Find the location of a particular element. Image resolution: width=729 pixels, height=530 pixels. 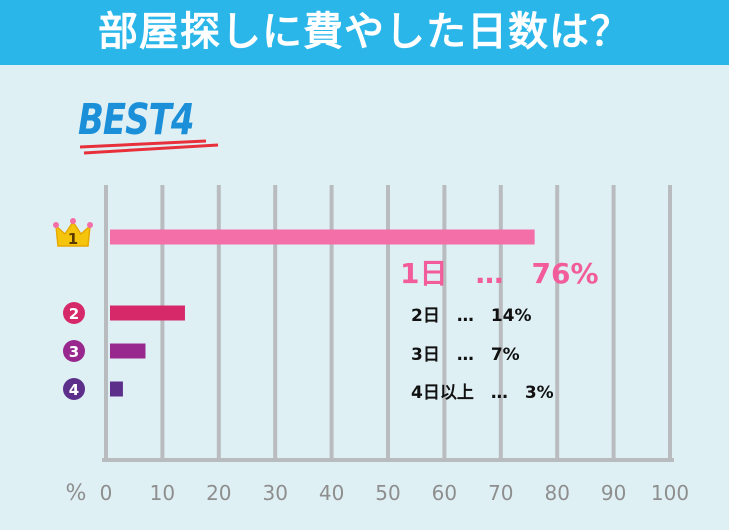

tick-label-0: 0 is located at coordinates (106, 493).